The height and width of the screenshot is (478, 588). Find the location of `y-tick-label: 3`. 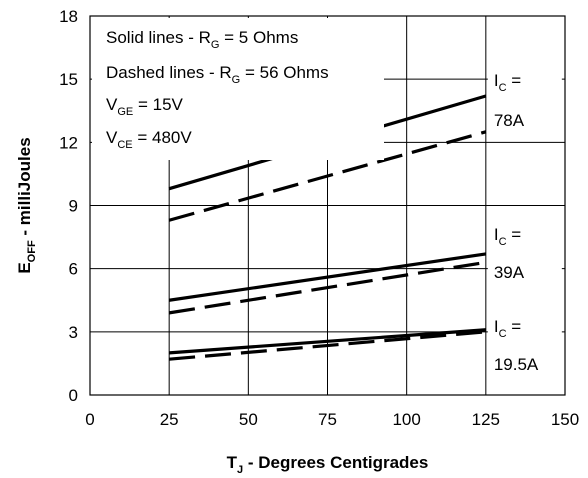

y-tick-label: 3 is located at coordinates (73, 332).